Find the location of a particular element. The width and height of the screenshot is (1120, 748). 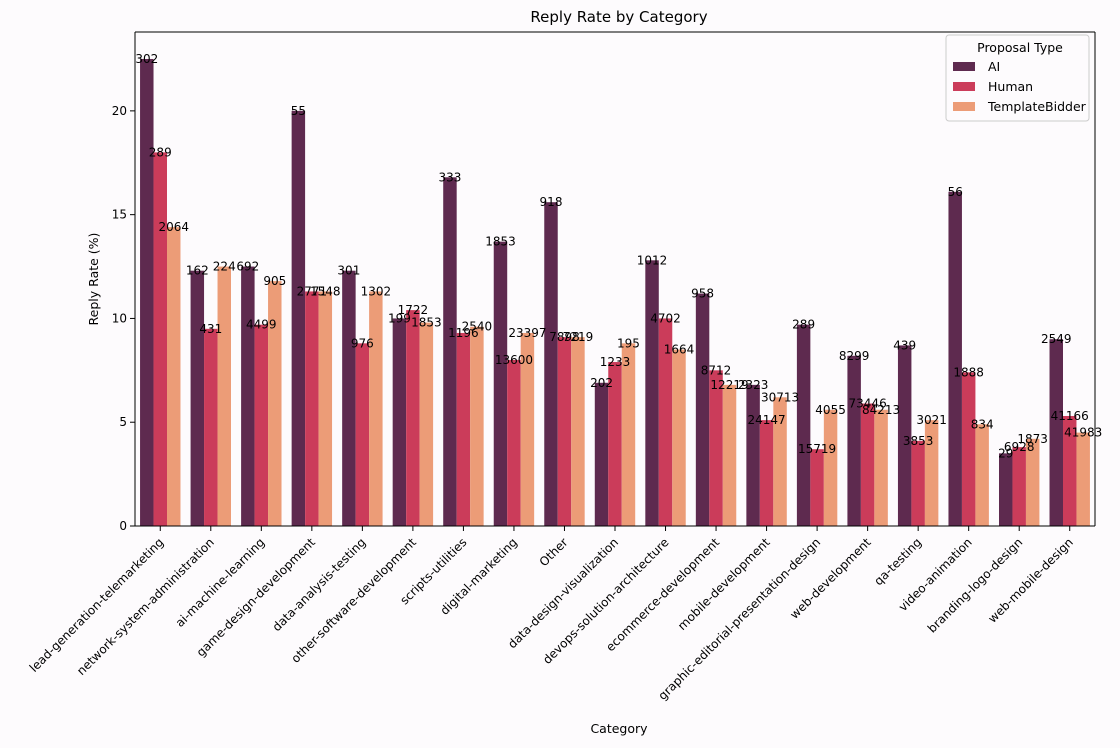

data-label-human-13: 15719 is located at coordinates (817, 449).